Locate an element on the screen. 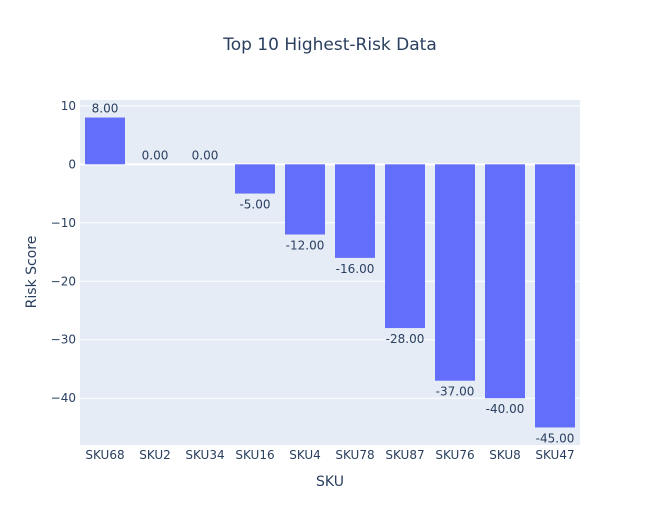  bar-sku4 is located at coordinates (305, 199).